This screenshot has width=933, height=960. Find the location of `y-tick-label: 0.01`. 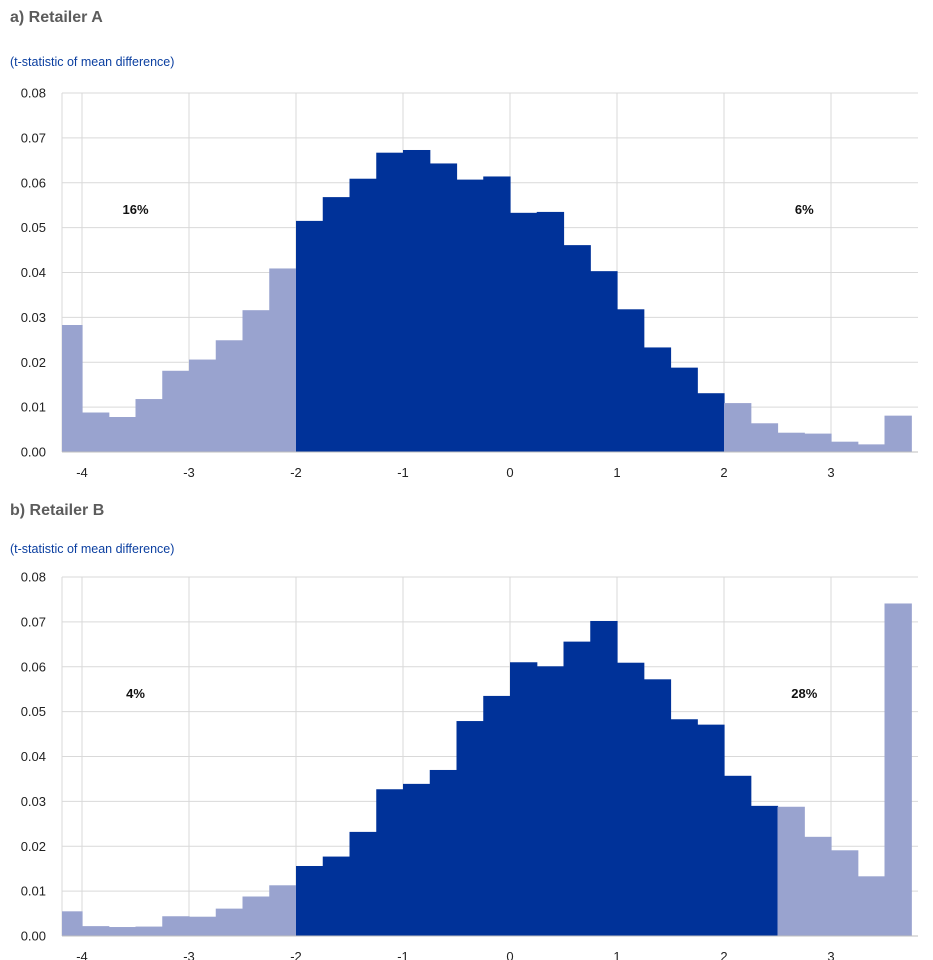

y-tick-label: 0.01 is located at coordinates (33, 407).